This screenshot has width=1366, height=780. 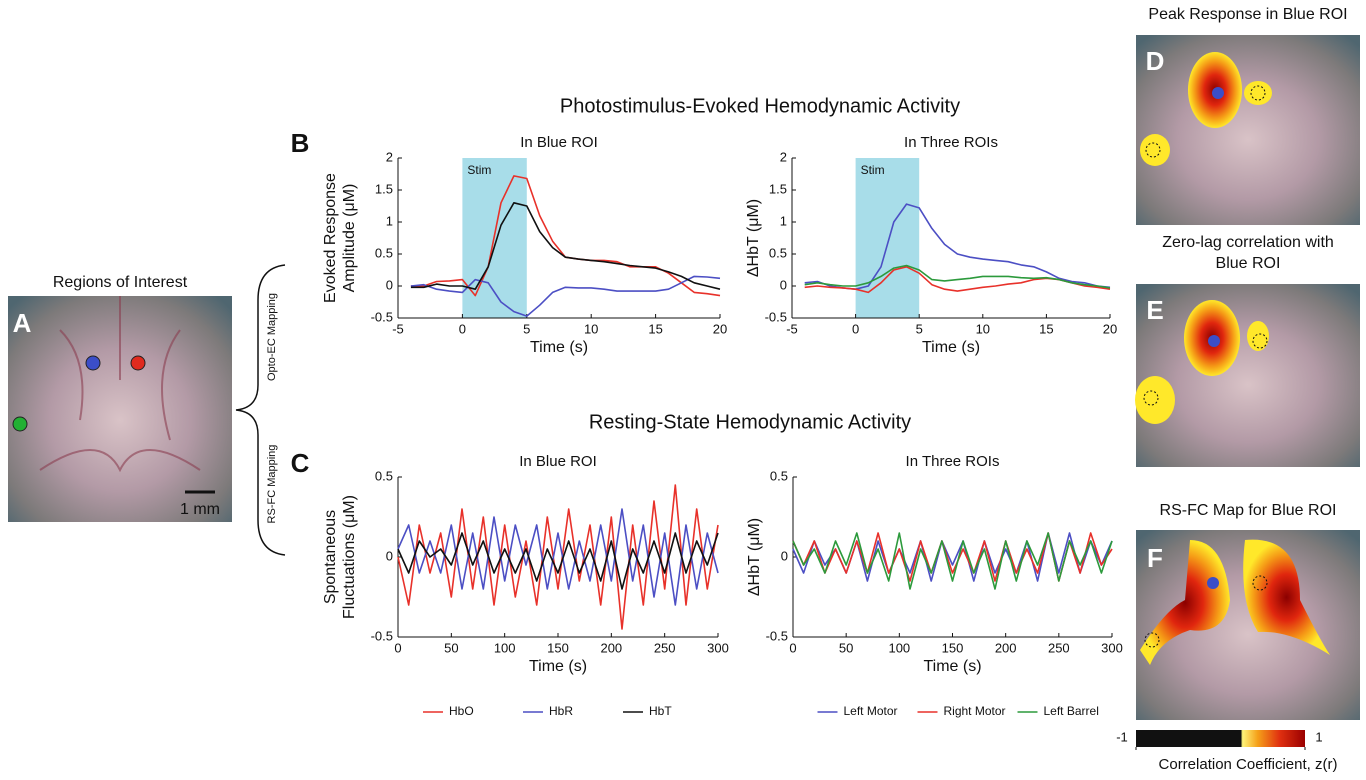 What do you see at coordinates (1248, 510) in the screenshot?
I see `image-title: RS-FC Map for Blue ROI` at bounding box center [1248, 510].